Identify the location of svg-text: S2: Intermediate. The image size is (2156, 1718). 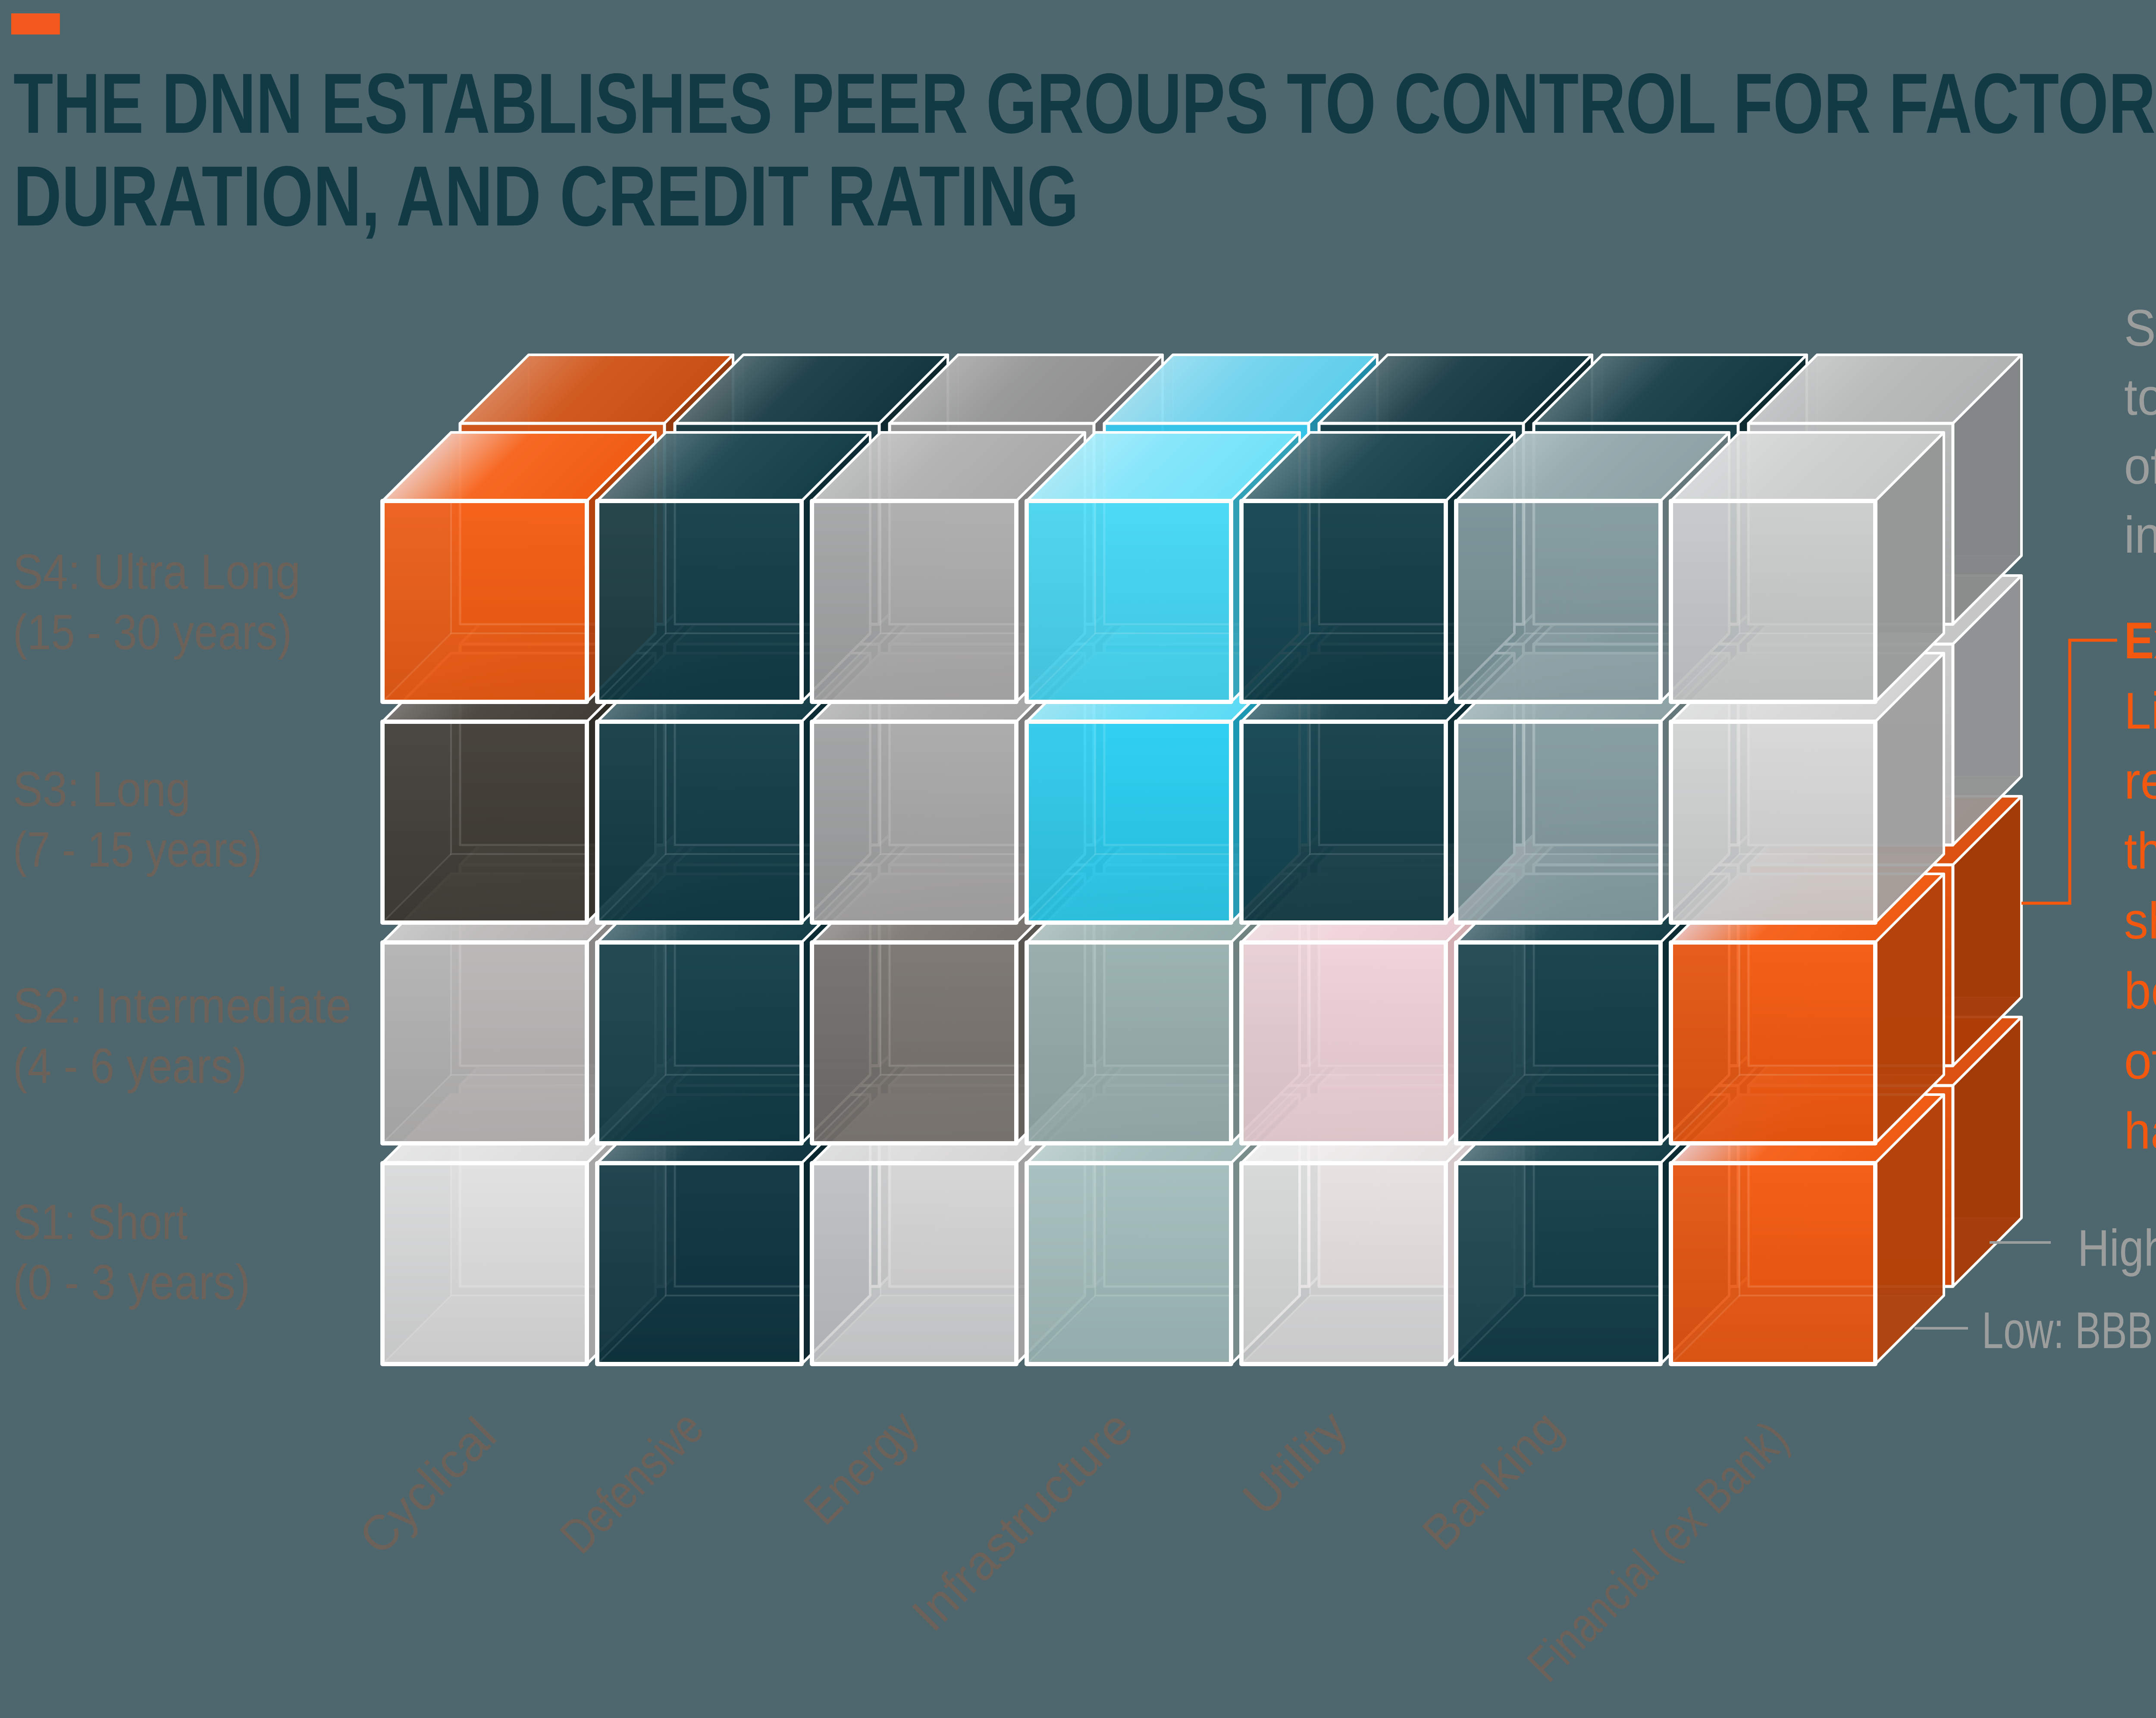
(182, 1006).